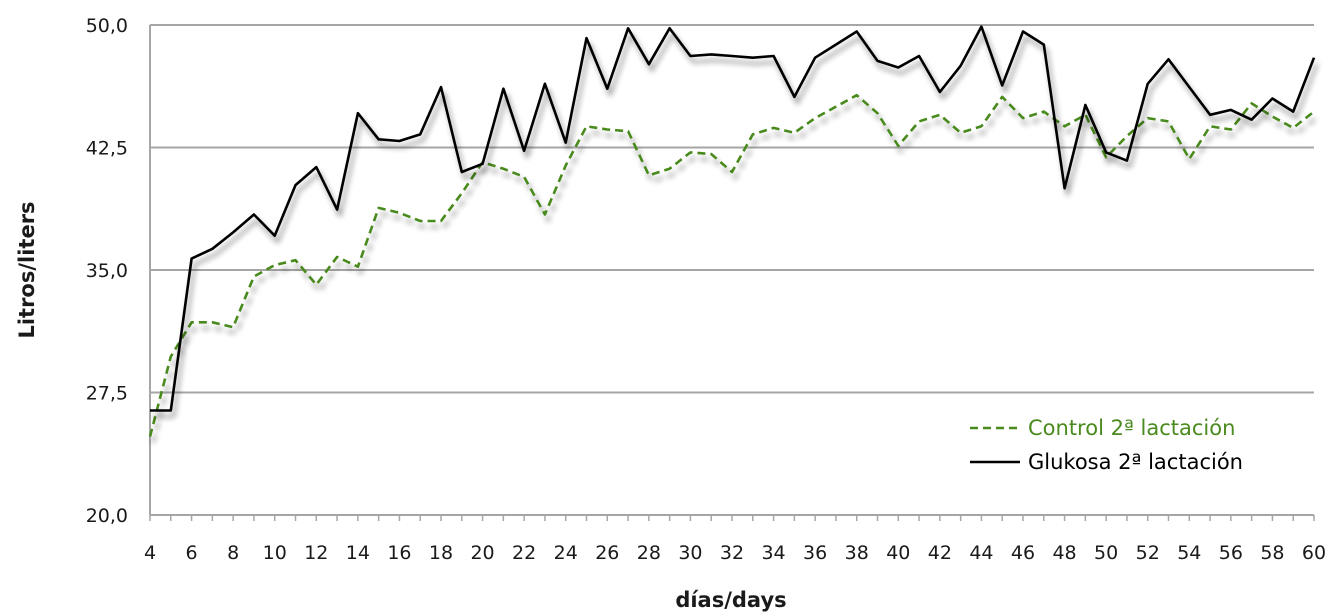  I want to click on x-tick-label: 60, so click(1314, 553).